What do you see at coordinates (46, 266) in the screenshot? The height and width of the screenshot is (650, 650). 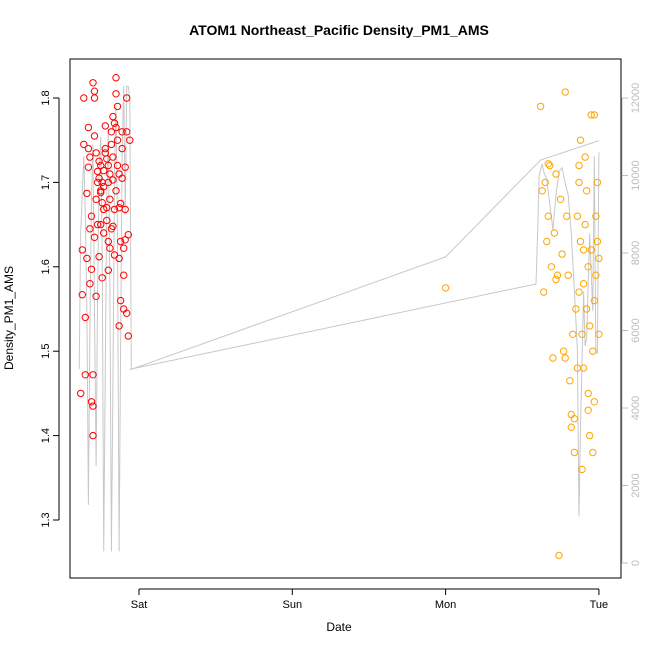 I see `y-tick-label: 1.6` at bounding box center [46, 266].